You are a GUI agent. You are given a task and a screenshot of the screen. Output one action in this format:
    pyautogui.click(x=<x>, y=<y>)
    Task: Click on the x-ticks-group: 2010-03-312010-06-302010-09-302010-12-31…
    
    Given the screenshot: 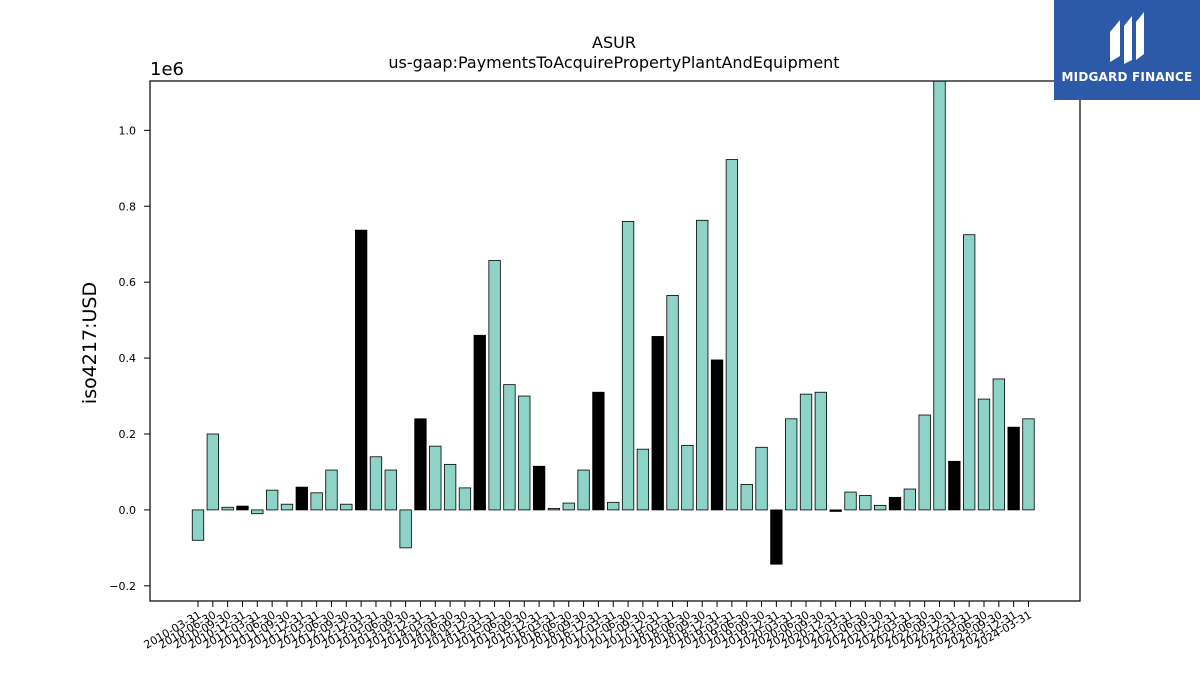 What is the action you would take?
    pyautogui.click(x=588, y=626)
    